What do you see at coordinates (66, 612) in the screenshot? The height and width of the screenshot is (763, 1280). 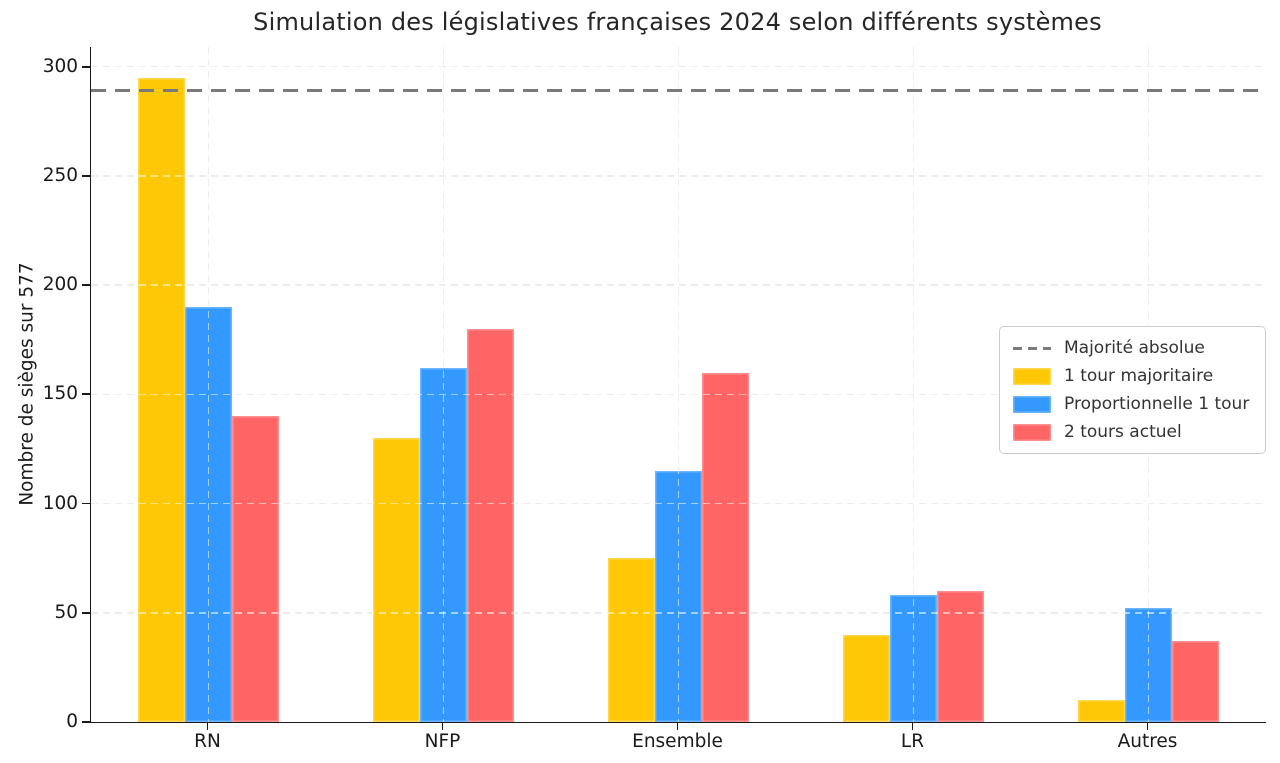 I see `y-tick-label: 50` at bounding box center [66, 612].